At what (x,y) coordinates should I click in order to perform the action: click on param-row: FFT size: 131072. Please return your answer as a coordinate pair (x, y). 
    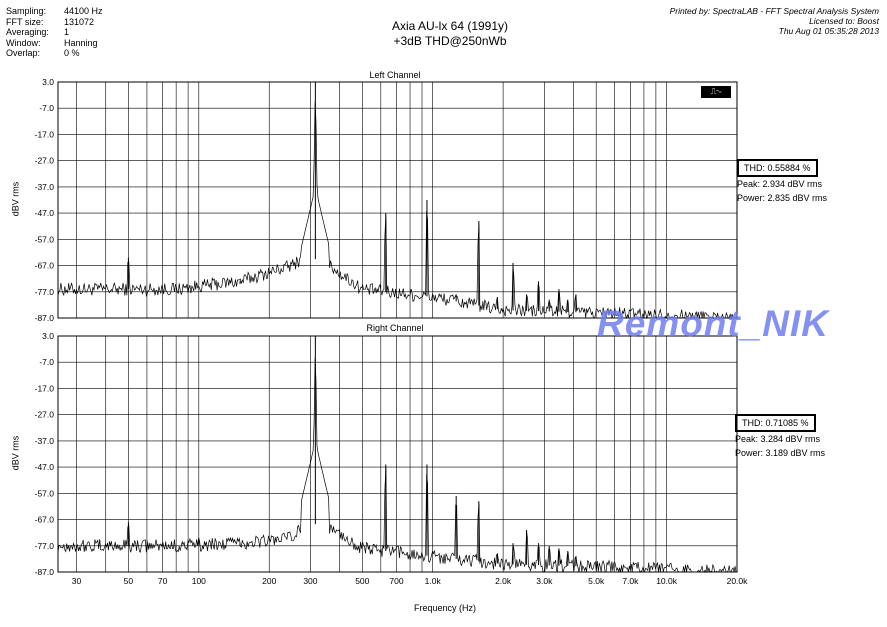
    Looking at the image, I should click on (50, 21).